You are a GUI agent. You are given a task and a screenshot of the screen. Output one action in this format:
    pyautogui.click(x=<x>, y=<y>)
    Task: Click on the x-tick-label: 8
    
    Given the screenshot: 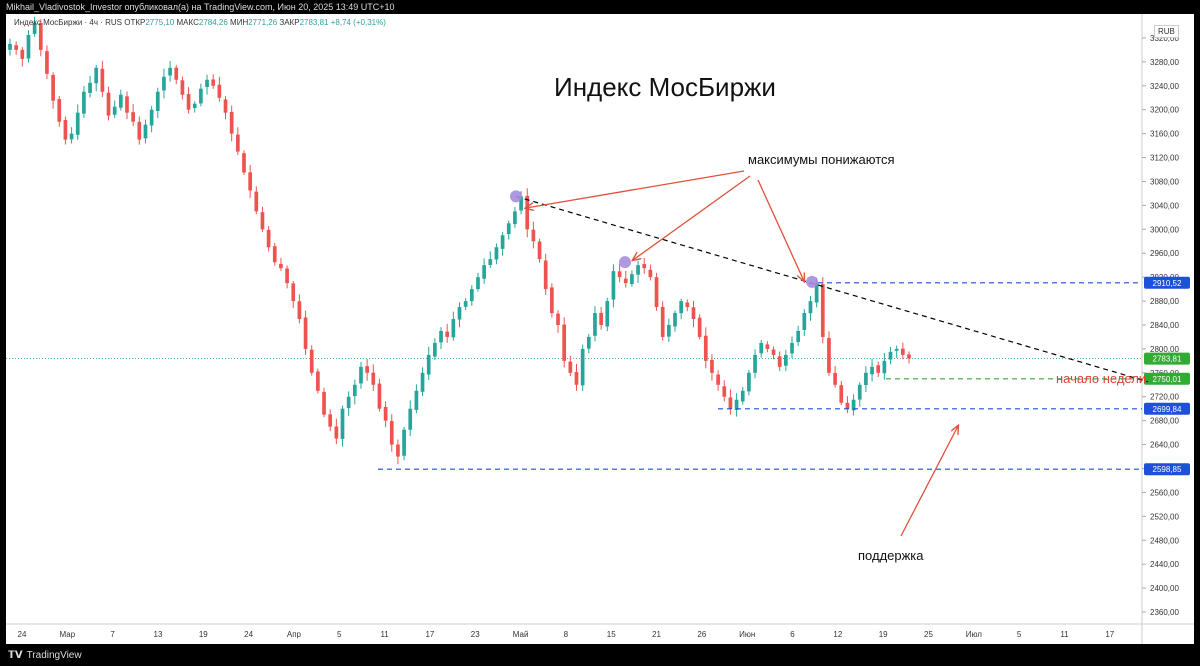 What is the action you would take?
    pyautogui.click(x=566, y=634)
    